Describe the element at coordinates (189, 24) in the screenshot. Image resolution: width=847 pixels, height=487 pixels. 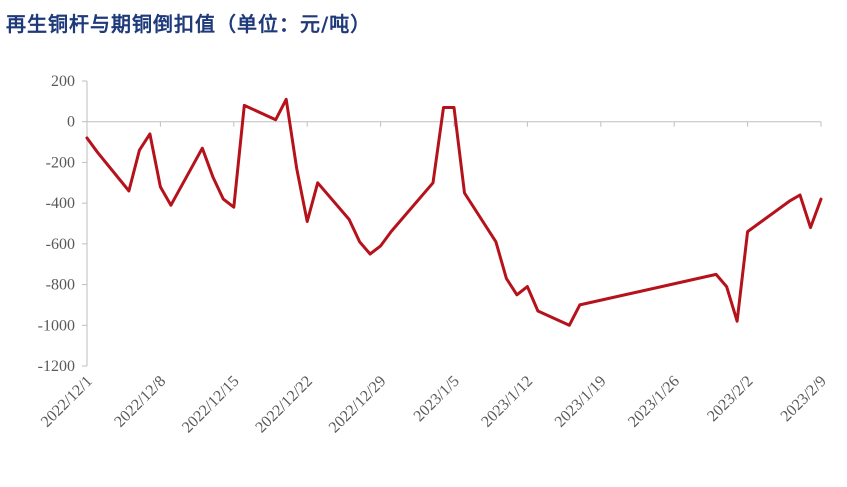
I see `chart-title: 再生铜杆与期铜倒扣值（单位：元/吨）` at that location.